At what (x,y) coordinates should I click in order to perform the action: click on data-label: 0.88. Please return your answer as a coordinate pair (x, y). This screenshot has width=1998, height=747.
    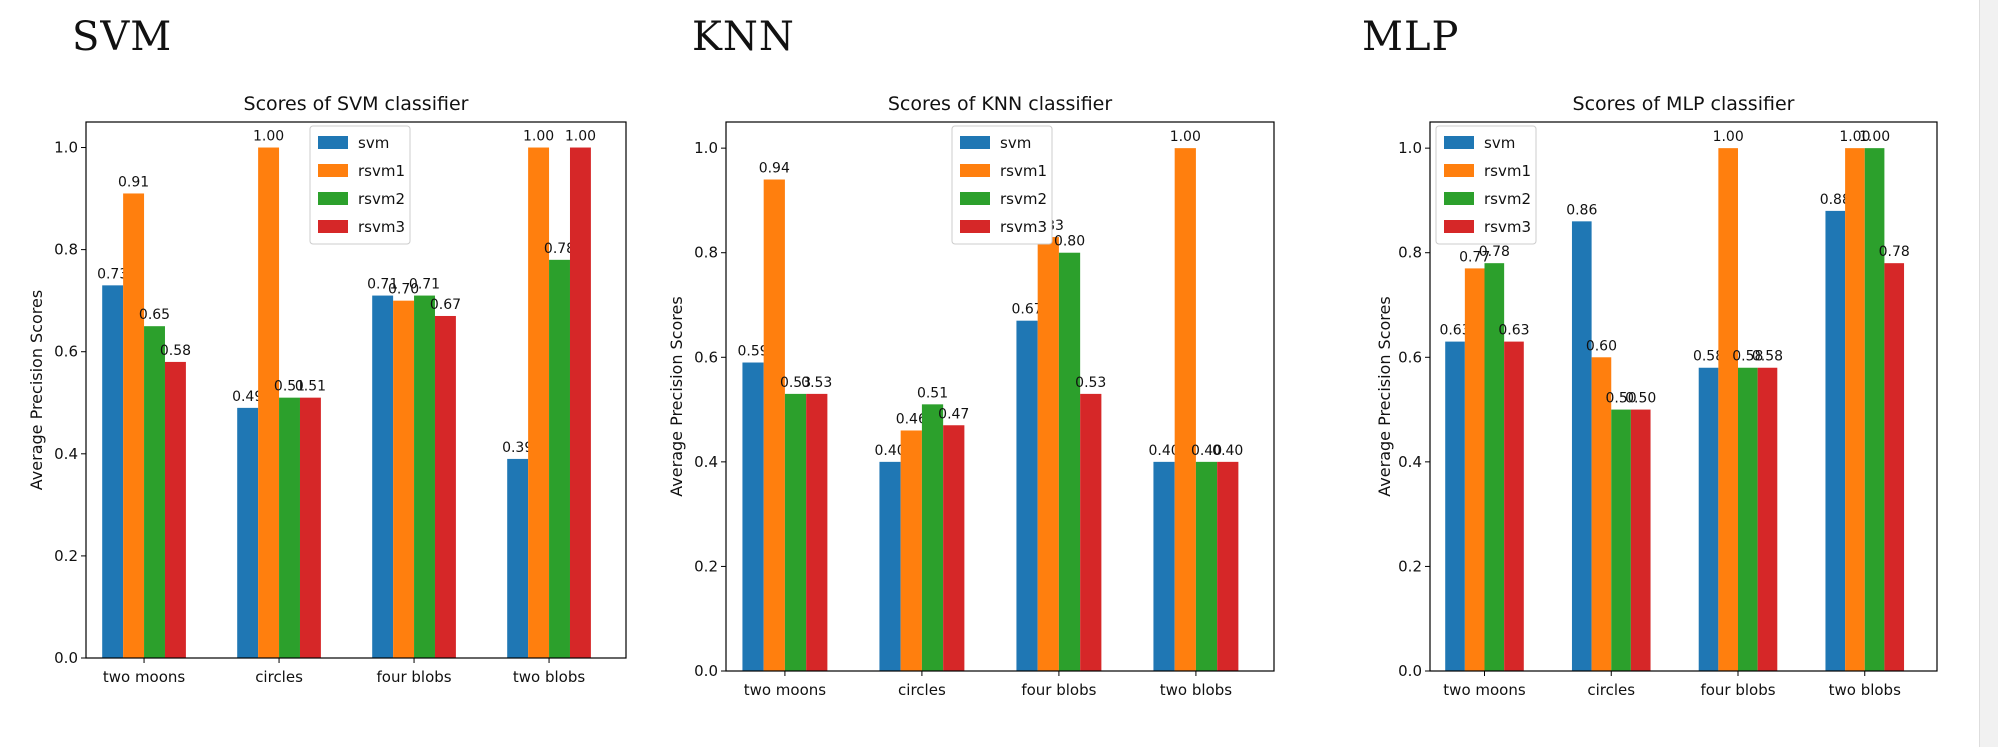
    Looking at the image, I should click on (1835, 200).